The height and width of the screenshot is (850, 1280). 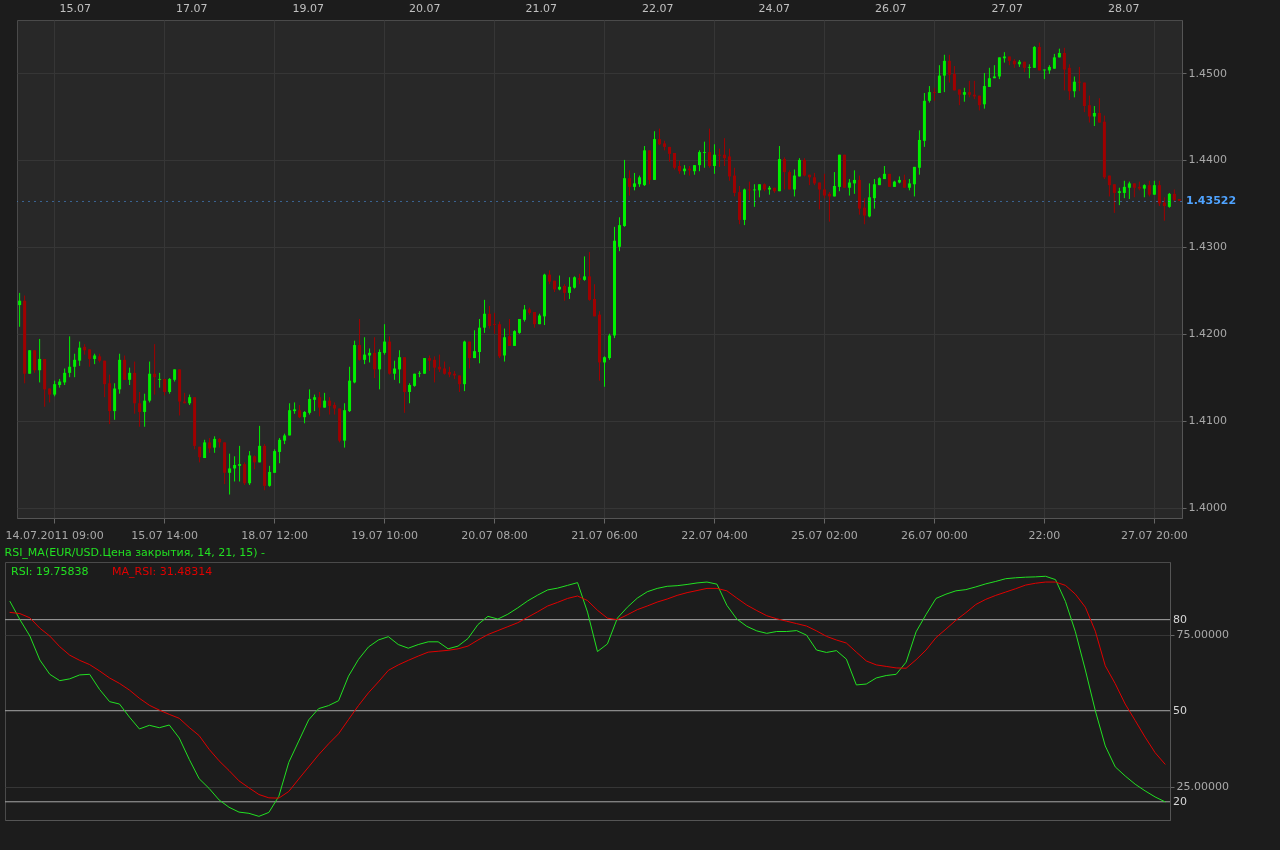 What do you see at coordinates (384, 535) in the screenshot?
I see `x-tick-label: 19.07 10:00` at bounding box center [384, 535].